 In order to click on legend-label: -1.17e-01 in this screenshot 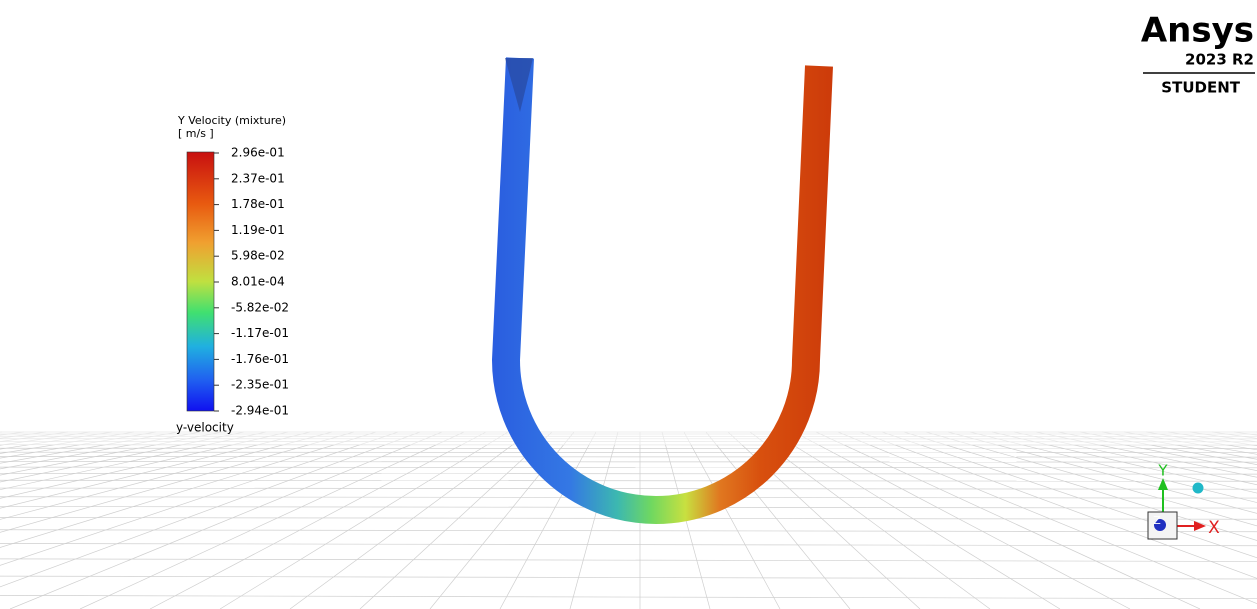, I will do `click(260, 333)`.